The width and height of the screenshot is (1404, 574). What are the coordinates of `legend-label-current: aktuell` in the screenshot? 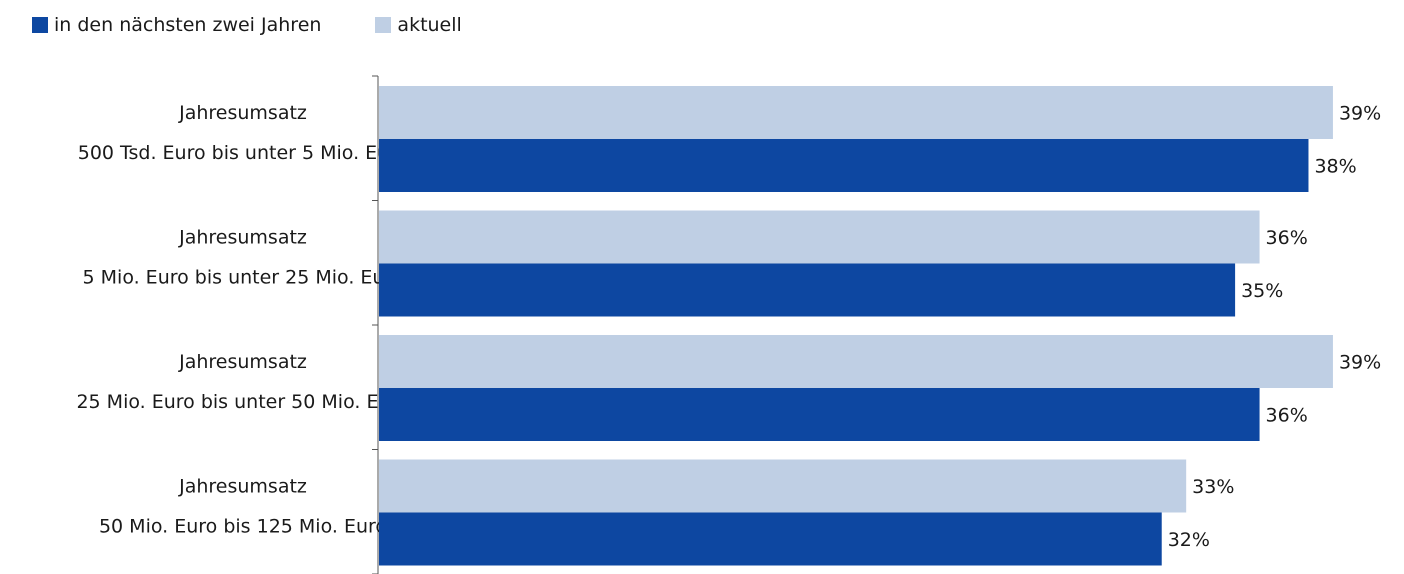 It's located at (429, 25).